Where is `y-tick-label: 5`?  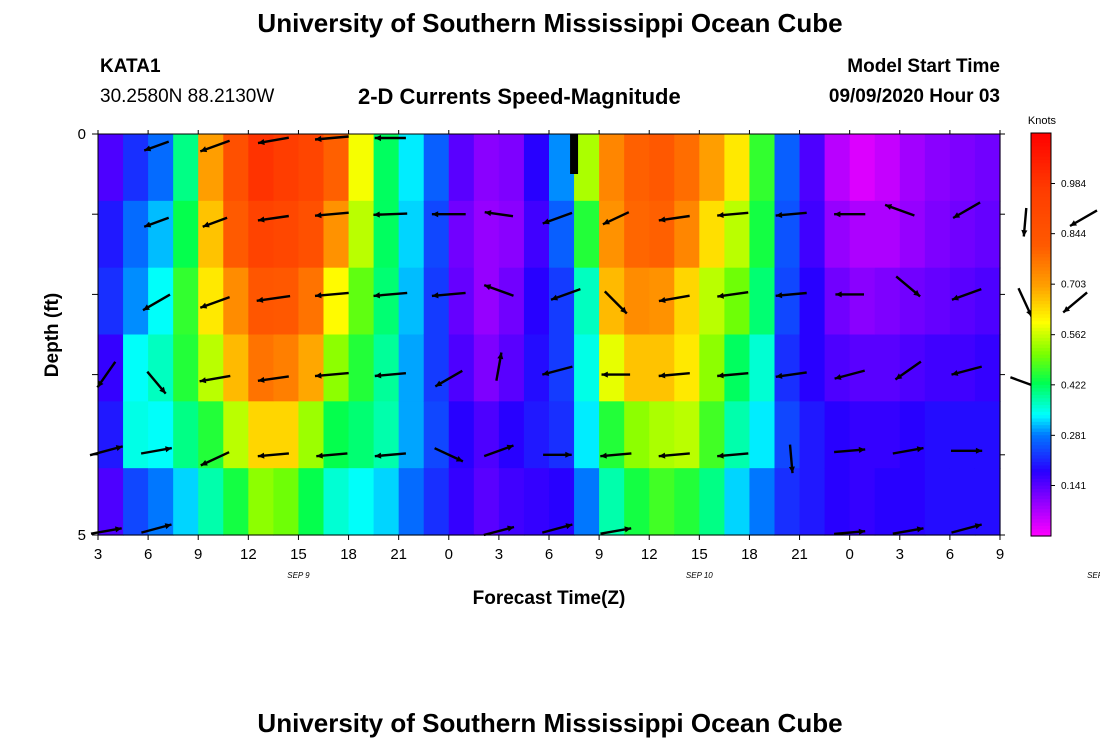
y-tick-label: 5 is located at coordinates (82, 535).